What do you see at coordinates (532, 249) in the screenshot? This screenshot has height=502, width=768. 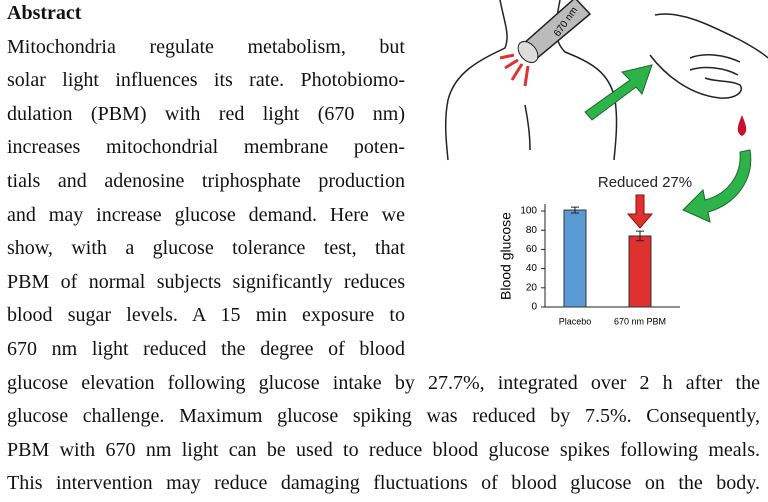 I see `y-tick-label: 60` at bounding box center [532, 249].